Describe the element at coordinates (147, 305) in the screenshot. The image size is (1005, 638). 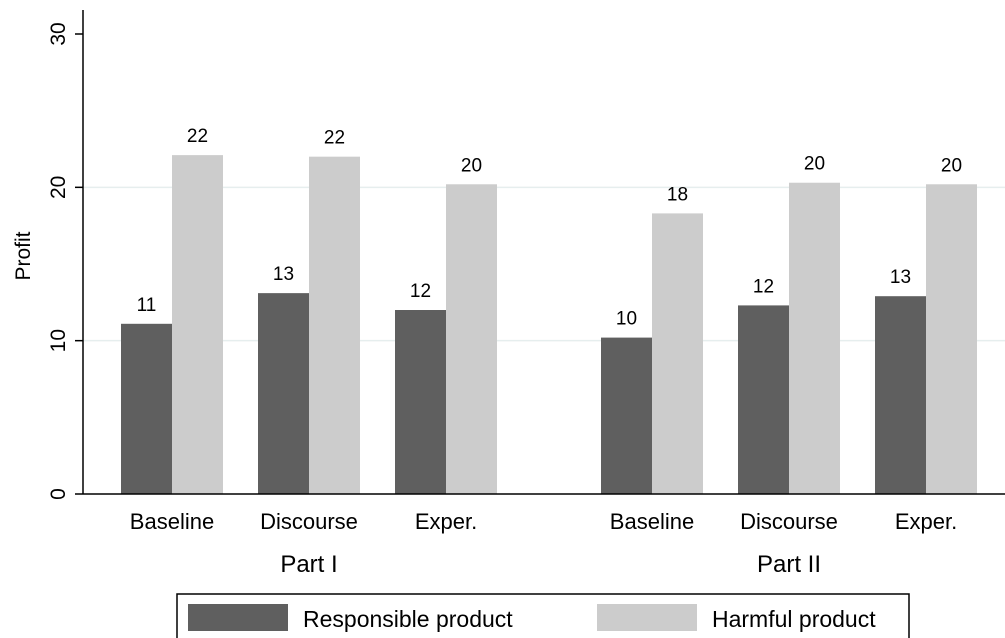
I see `bar-value-label: 11` at that location.